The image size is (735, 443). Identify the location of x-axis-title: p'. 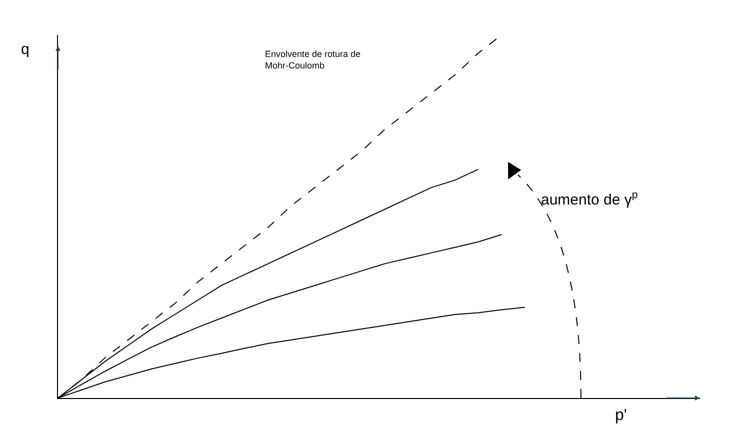
(621, 415).